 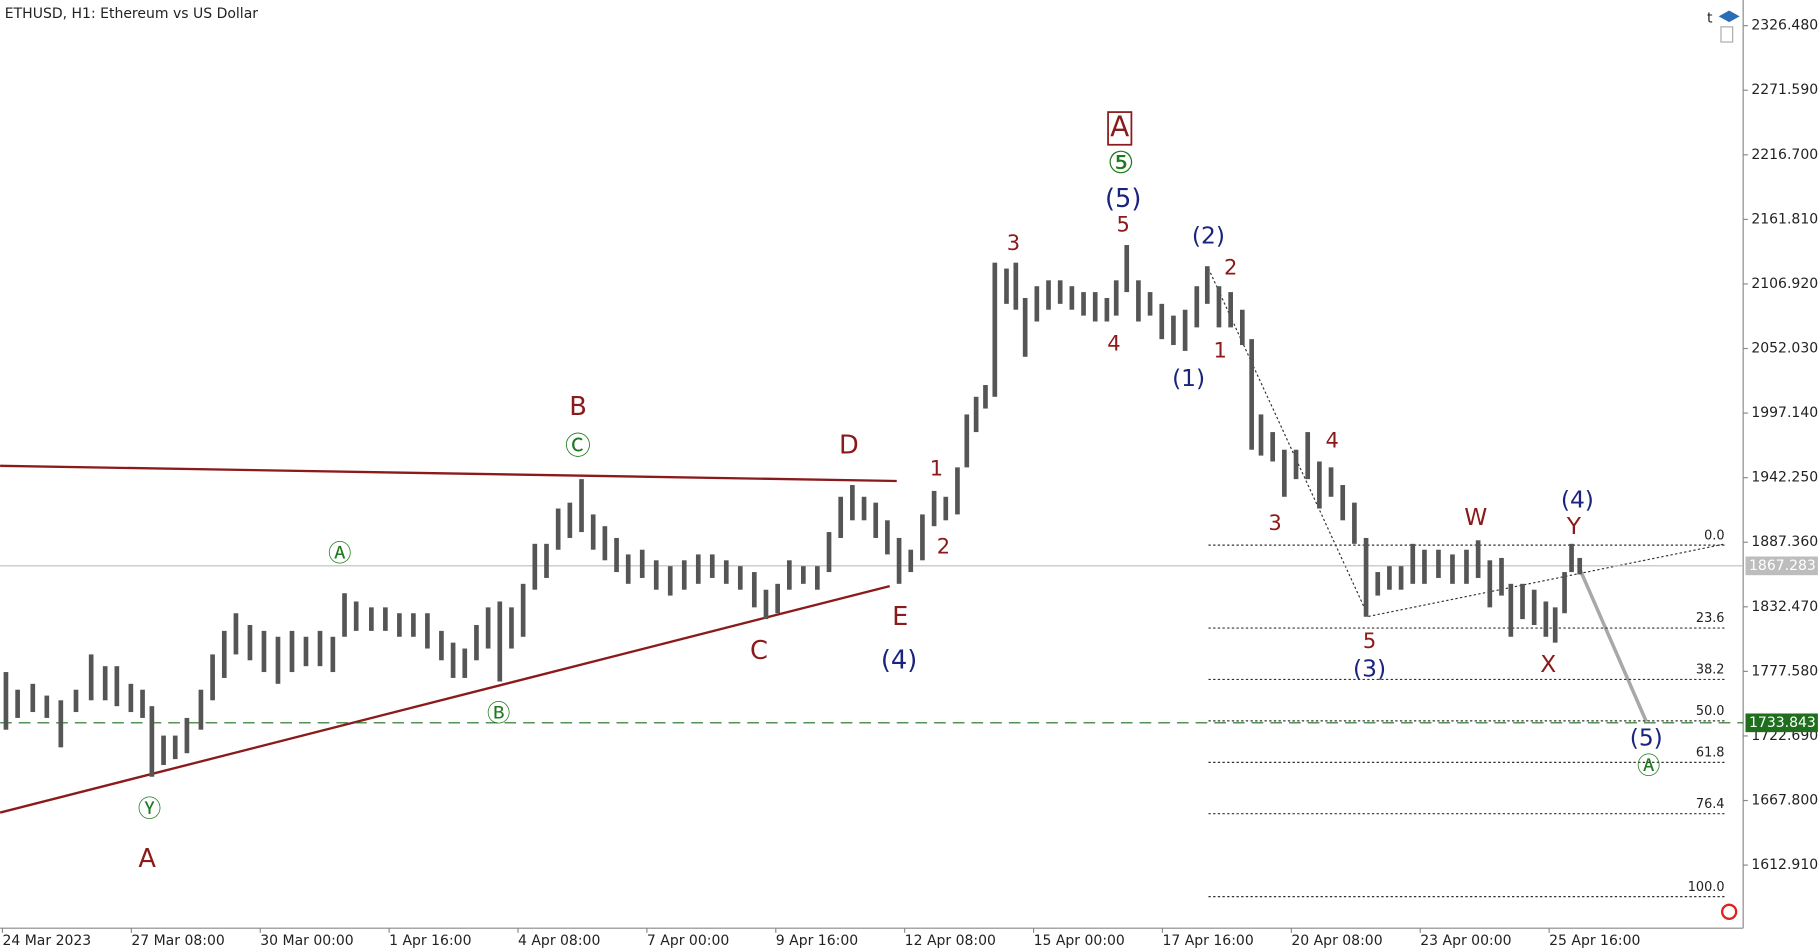 What do you see at coordinates (1369, 669) in the screenshot?
I see `wave-label: (3)` at bounding box center [1369, 669].